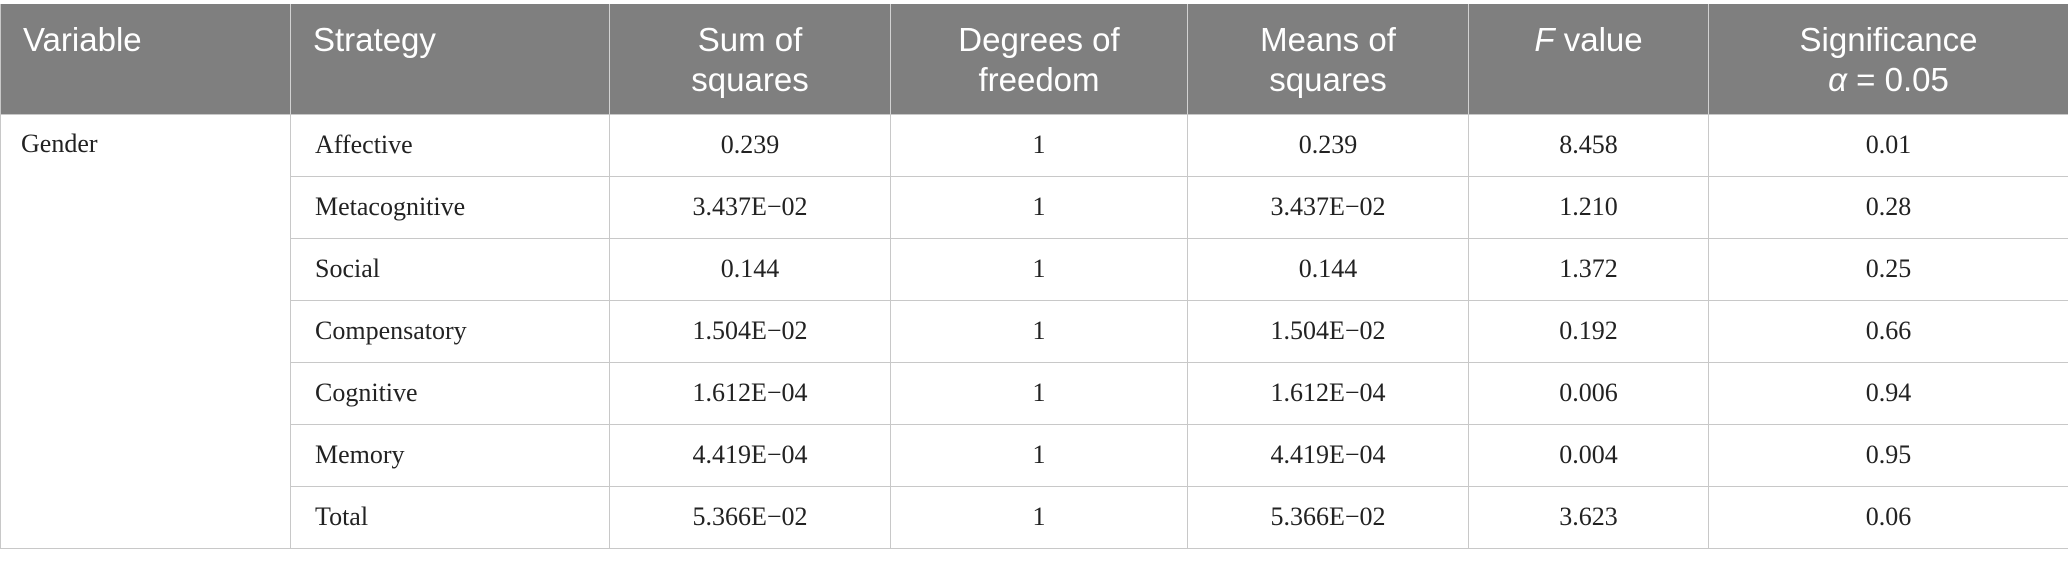  What do you see at coordinates (1328, 455) in the screenshot?
I see `means-of-squares-cell: 4.419E−04` at bounding box center [1328, 455].